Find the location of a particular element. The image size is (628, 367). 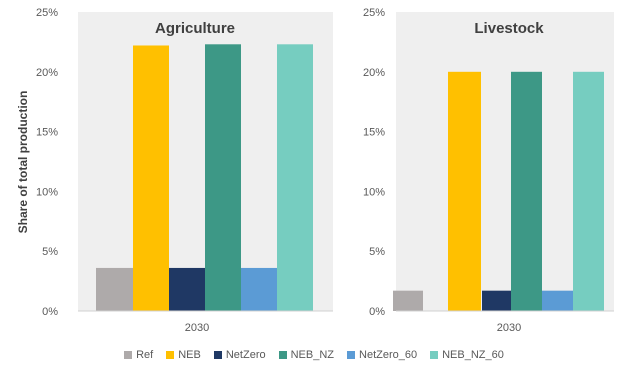

y-axis-label: Share of total production is located at coordinates (23, 162).